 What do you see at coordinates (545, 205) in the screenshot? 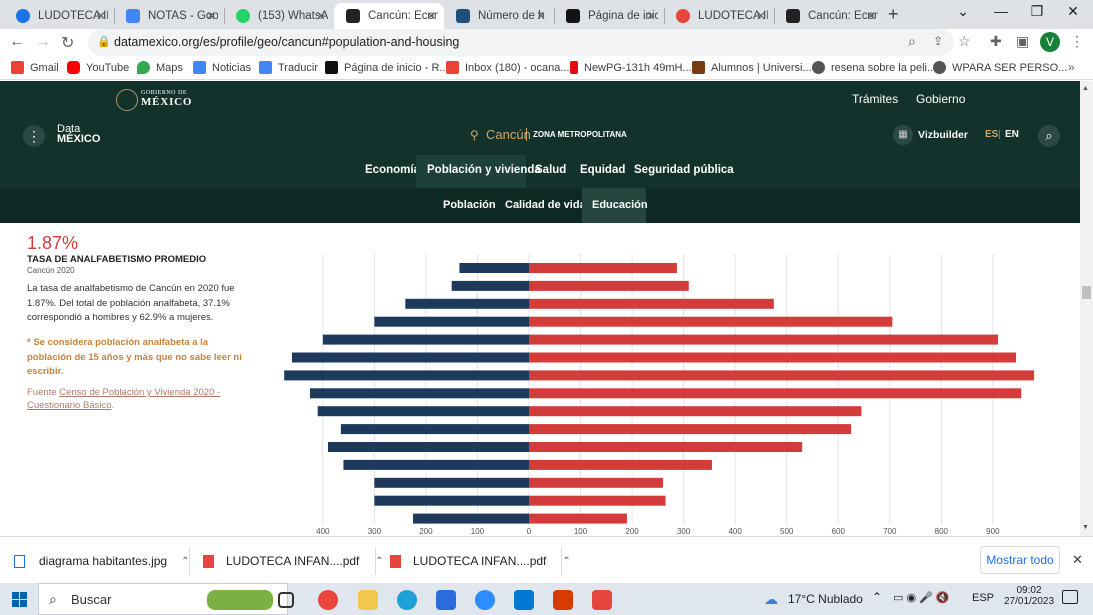
I see `subnav-calidad-vida: Calidad de vida` at bounding box center [545, 205].